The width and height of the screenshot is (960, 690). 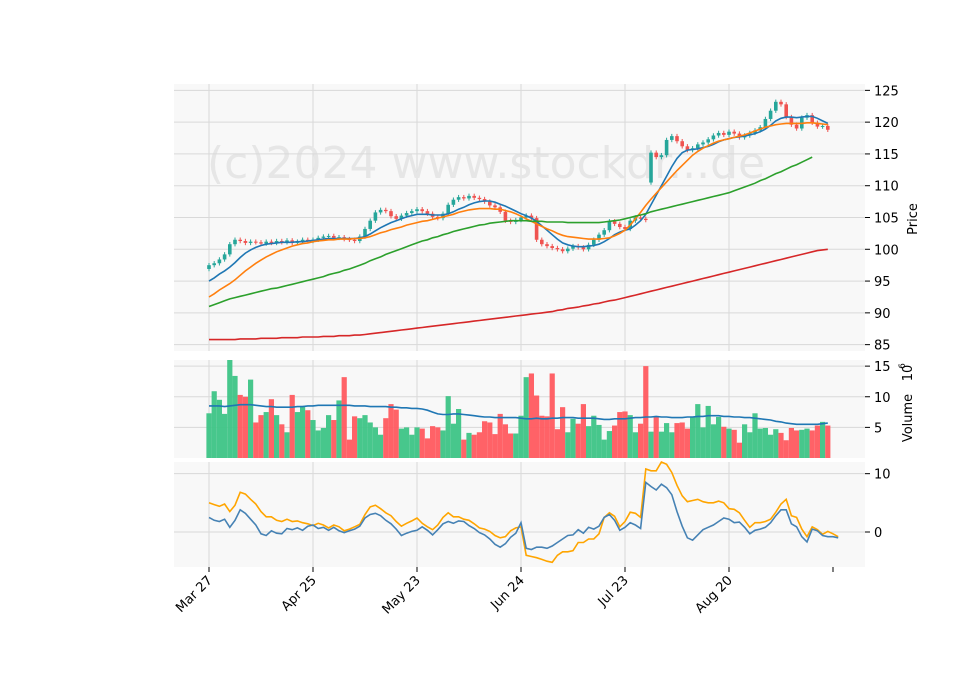 I want to click on price-tick-label: 125, so click(x=886, y=91).